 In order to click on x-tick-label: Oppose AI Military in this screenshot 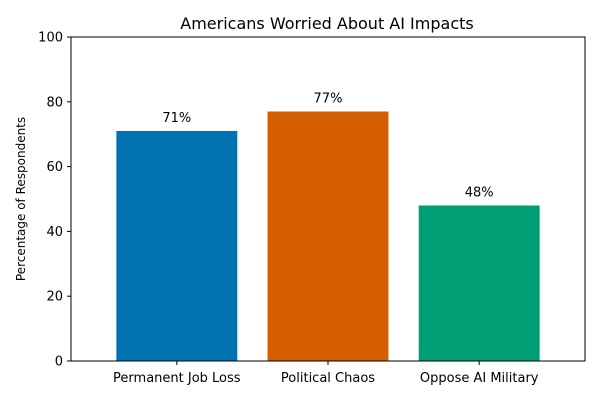, I will do `click(479, 378)`.